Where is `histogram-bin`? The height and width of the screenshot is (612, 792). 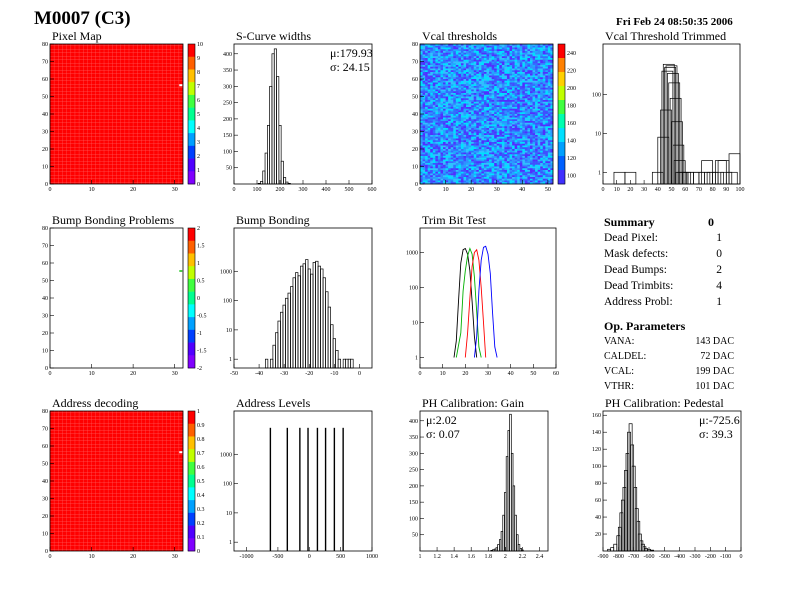
histogram-bin is located at coordinates (287, 333).